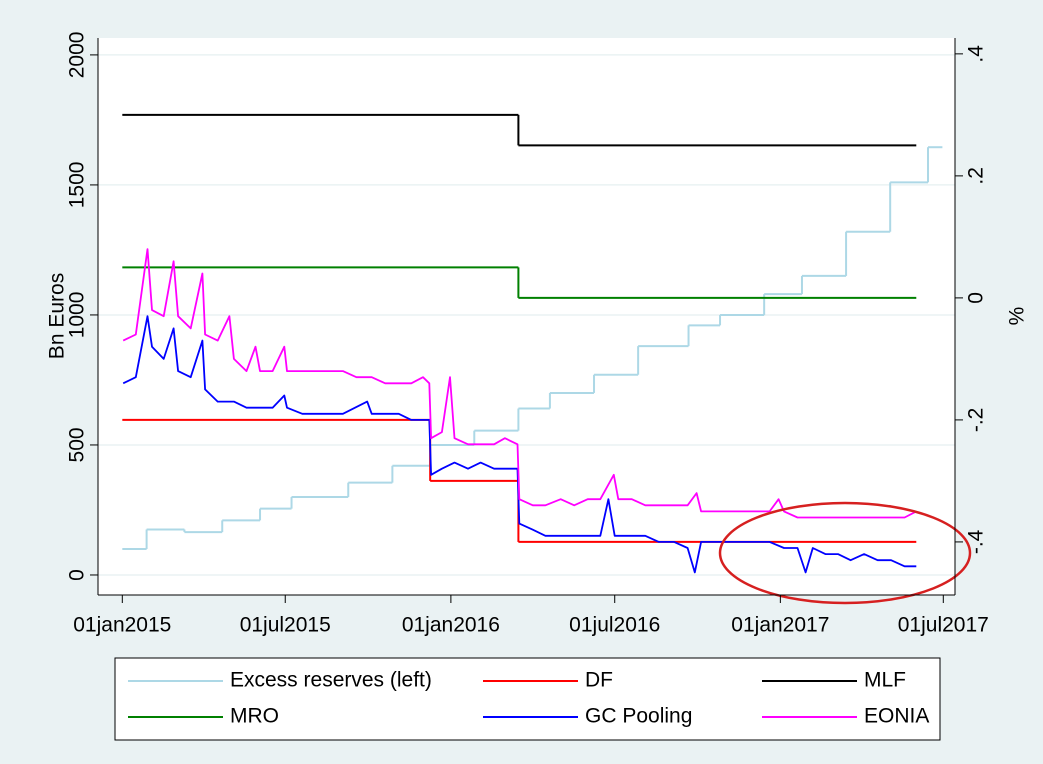 The width and height of the screenshot is (1043, 764). What do you see at coordinates (976, 298) in the screenshot?
I see `y2-tick-label: 0` at bounding box center [976, 298].